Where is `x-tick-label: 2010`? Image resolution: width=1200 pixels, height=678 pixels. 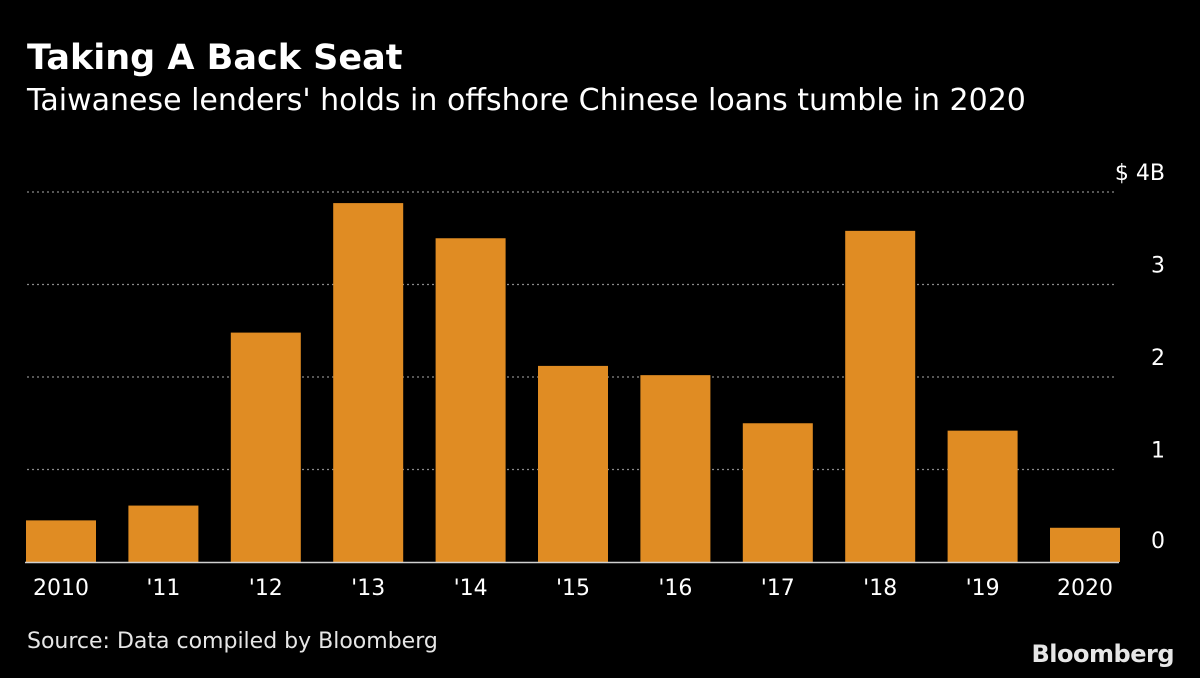
x-tick-label: 2010 is located at coordinates (61, 588).